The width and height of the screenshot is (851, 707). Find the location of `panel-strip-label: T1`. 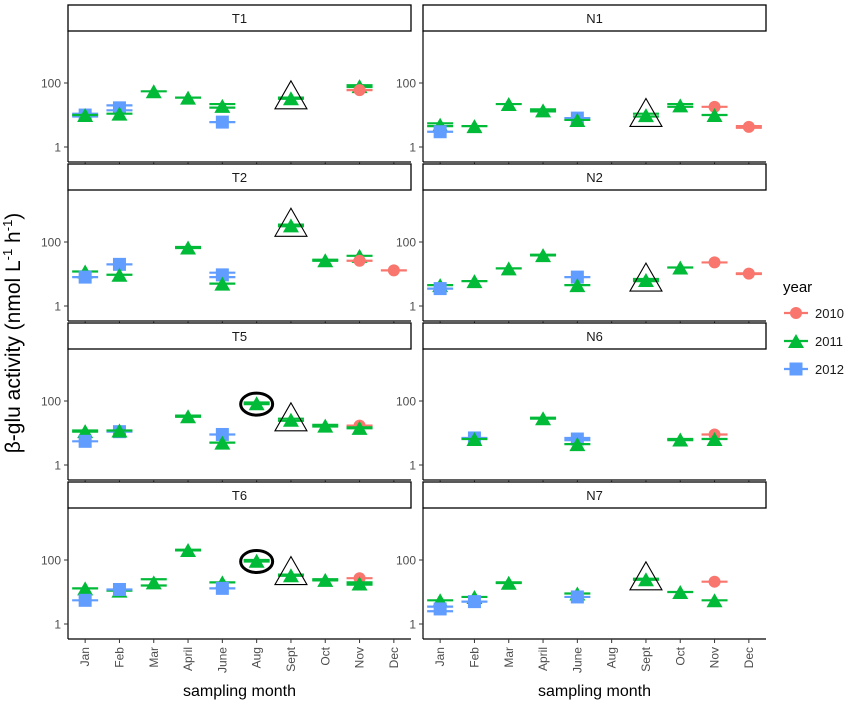

panel-strip-label: T1 is located at coordinates (239, 18).